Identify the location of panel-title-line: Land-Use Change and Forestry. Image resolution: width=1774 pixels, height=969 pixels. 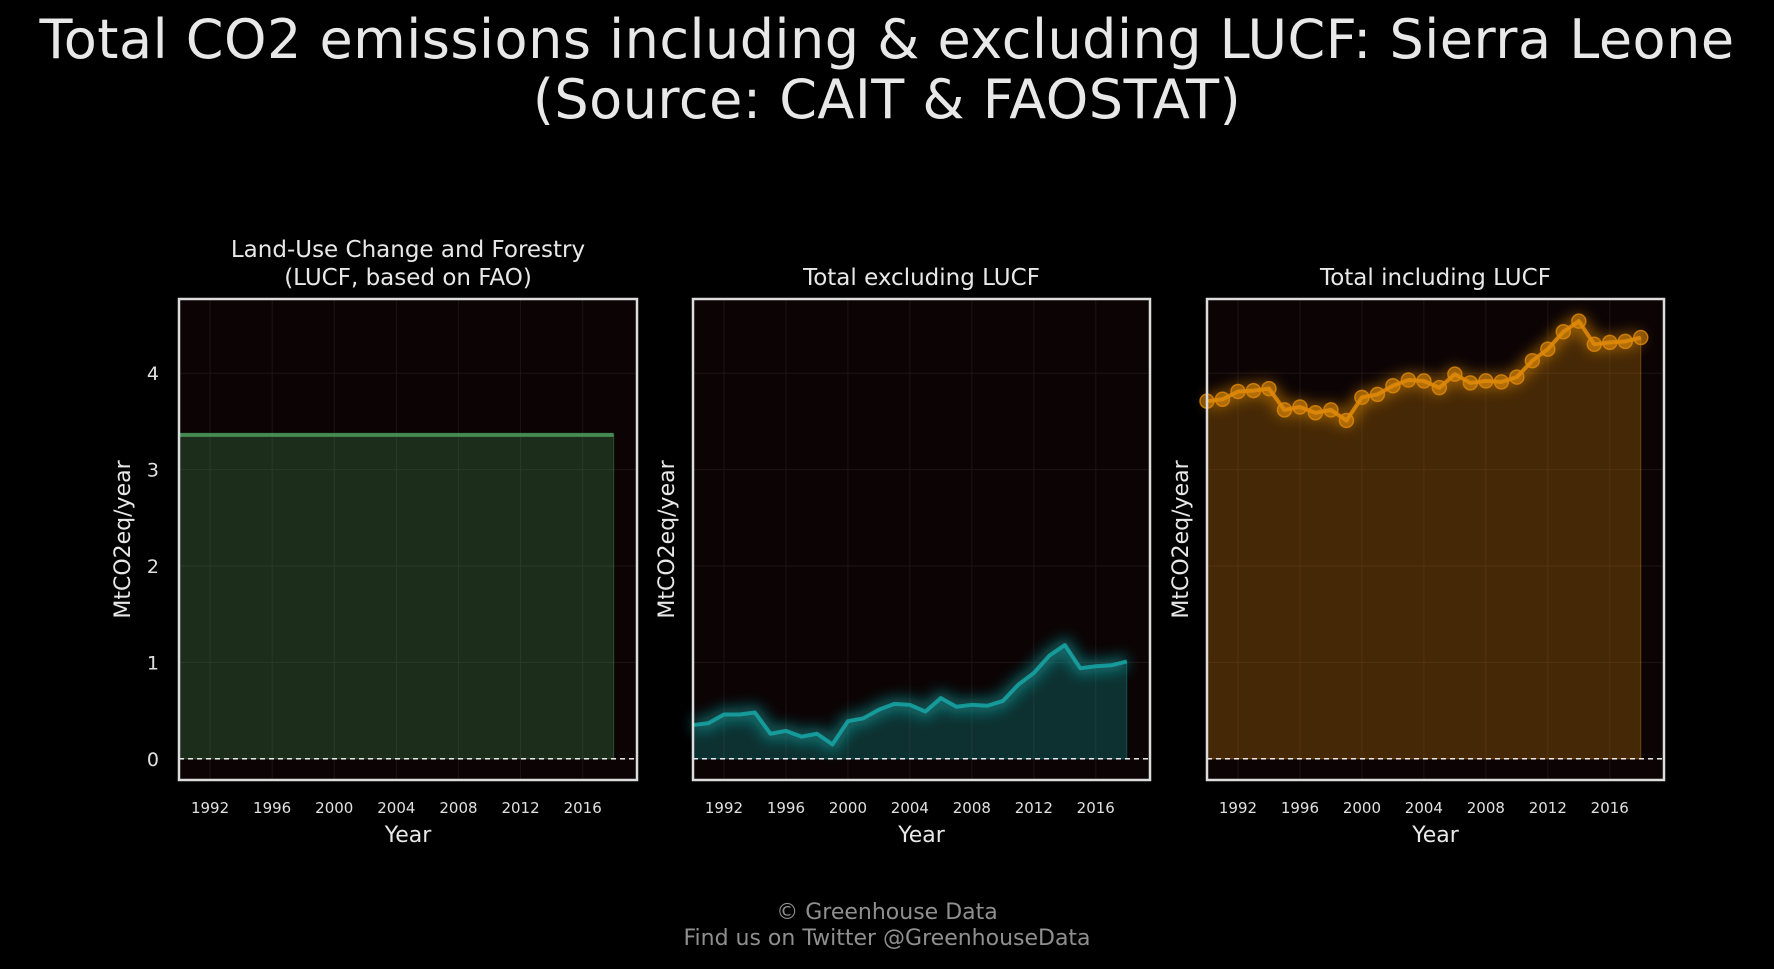
(408, 250).